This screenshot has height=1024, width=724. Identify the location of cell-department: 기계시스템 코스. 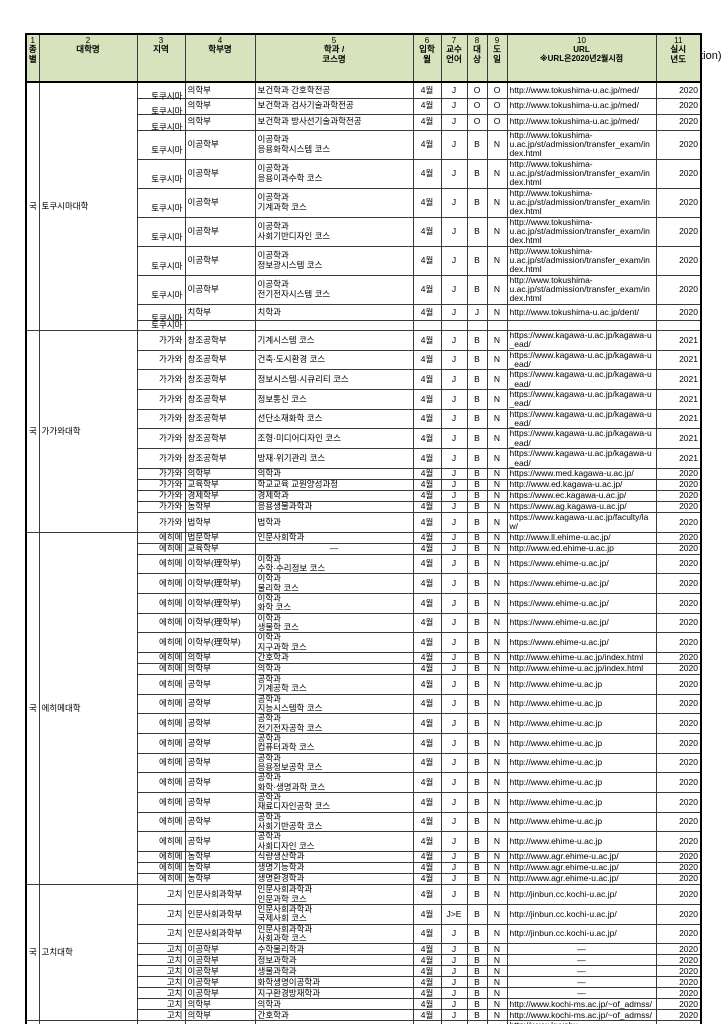
(334, 340).